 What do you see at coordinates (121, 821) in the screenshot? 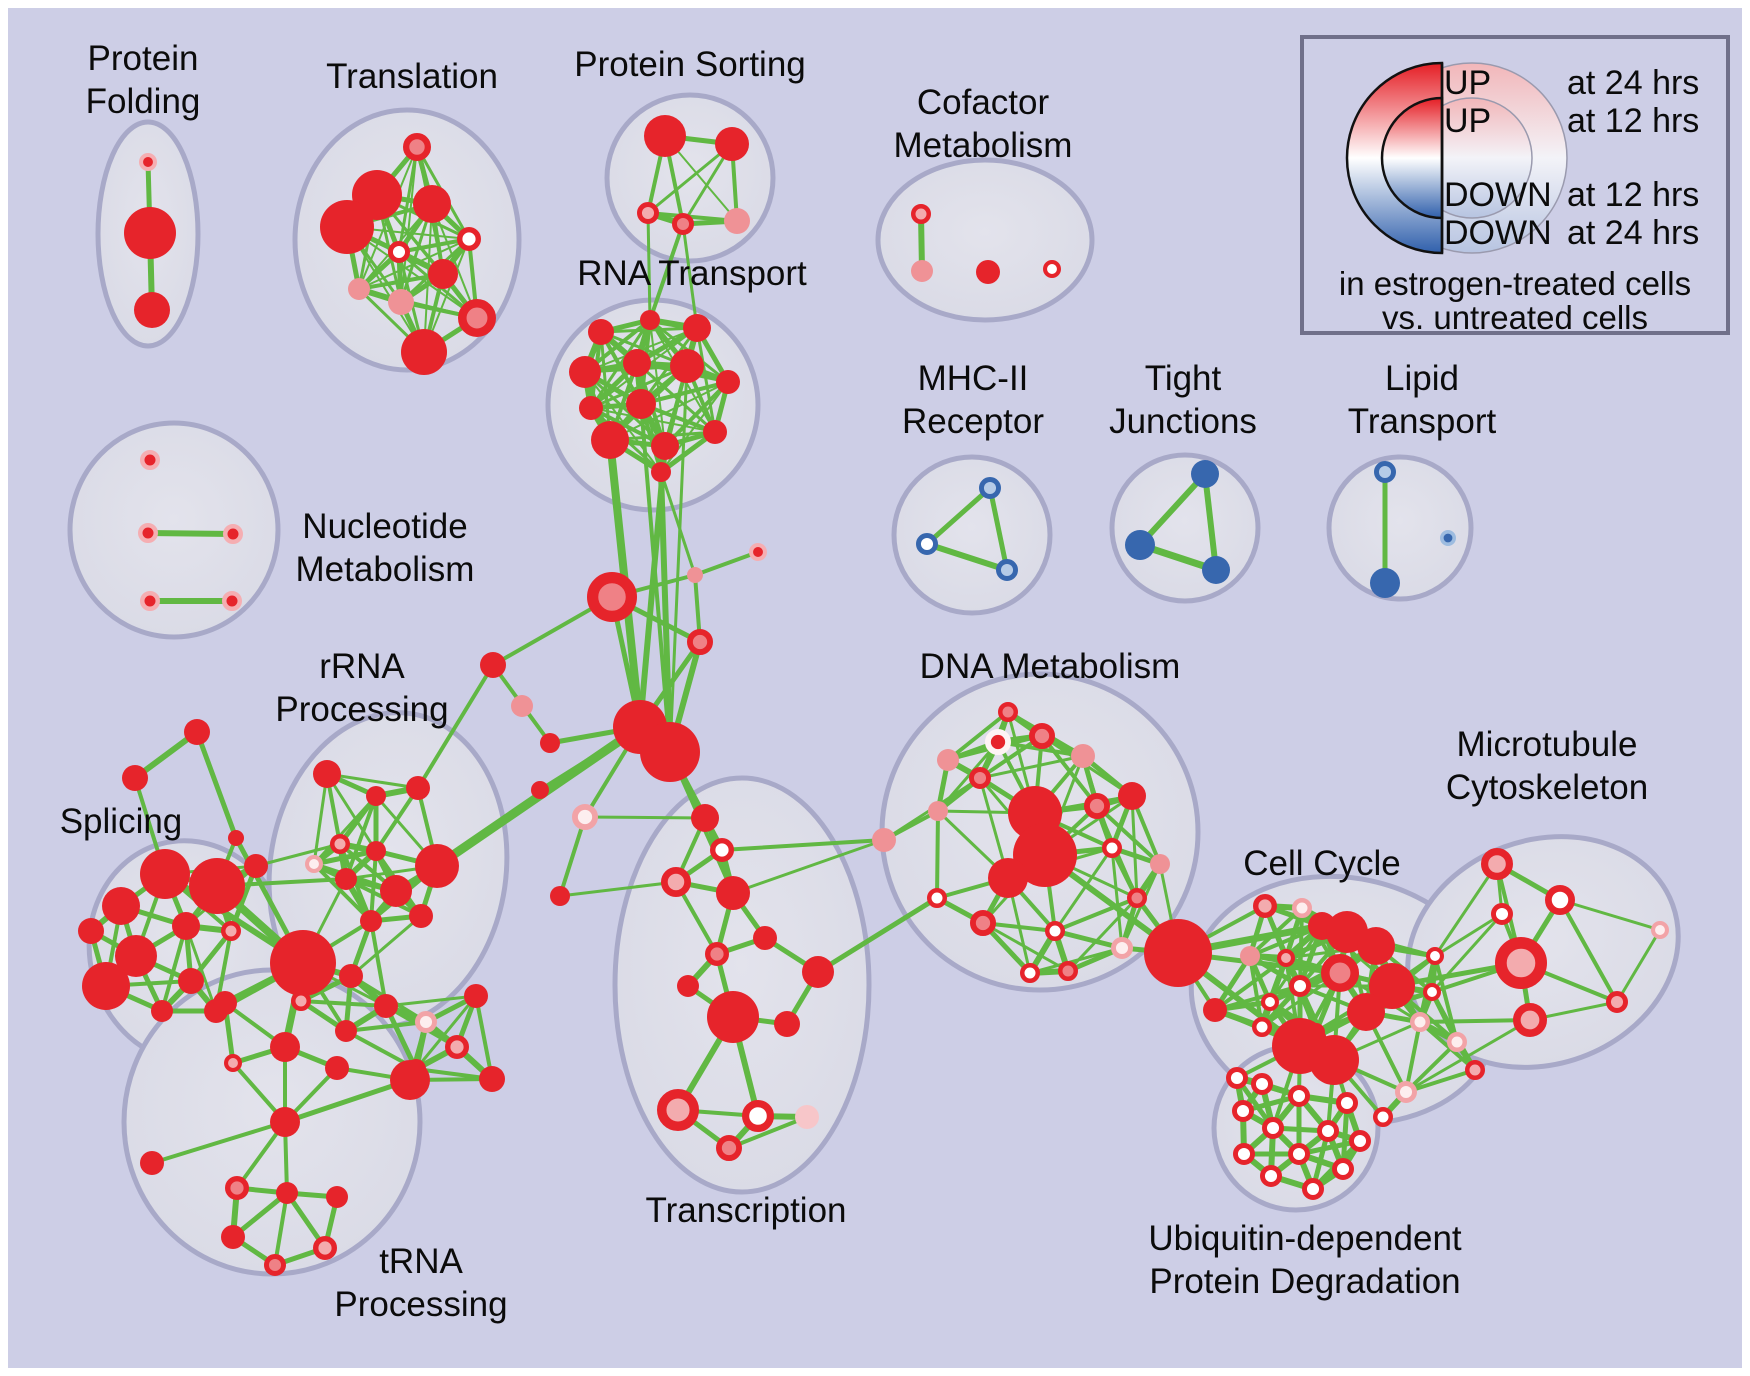
I see `cluster-label-sp: Splicing` at bounding box center [121, 821].